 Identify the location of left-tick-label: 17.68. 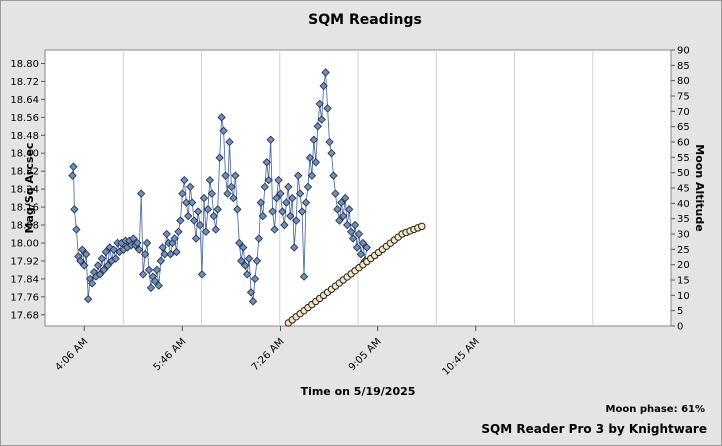
(24, 315).